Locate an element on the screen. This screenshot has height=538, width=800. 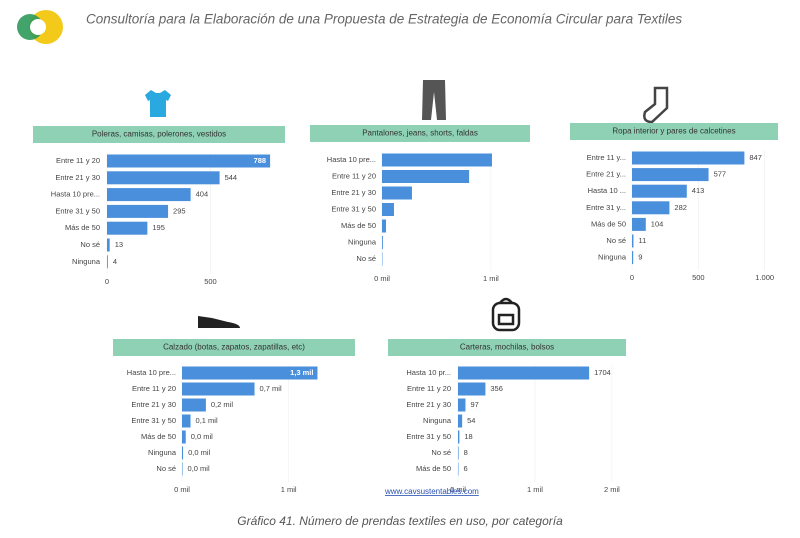
chart-title: Ropa interior y pares de calcetines is located at coordinates (673, 131).